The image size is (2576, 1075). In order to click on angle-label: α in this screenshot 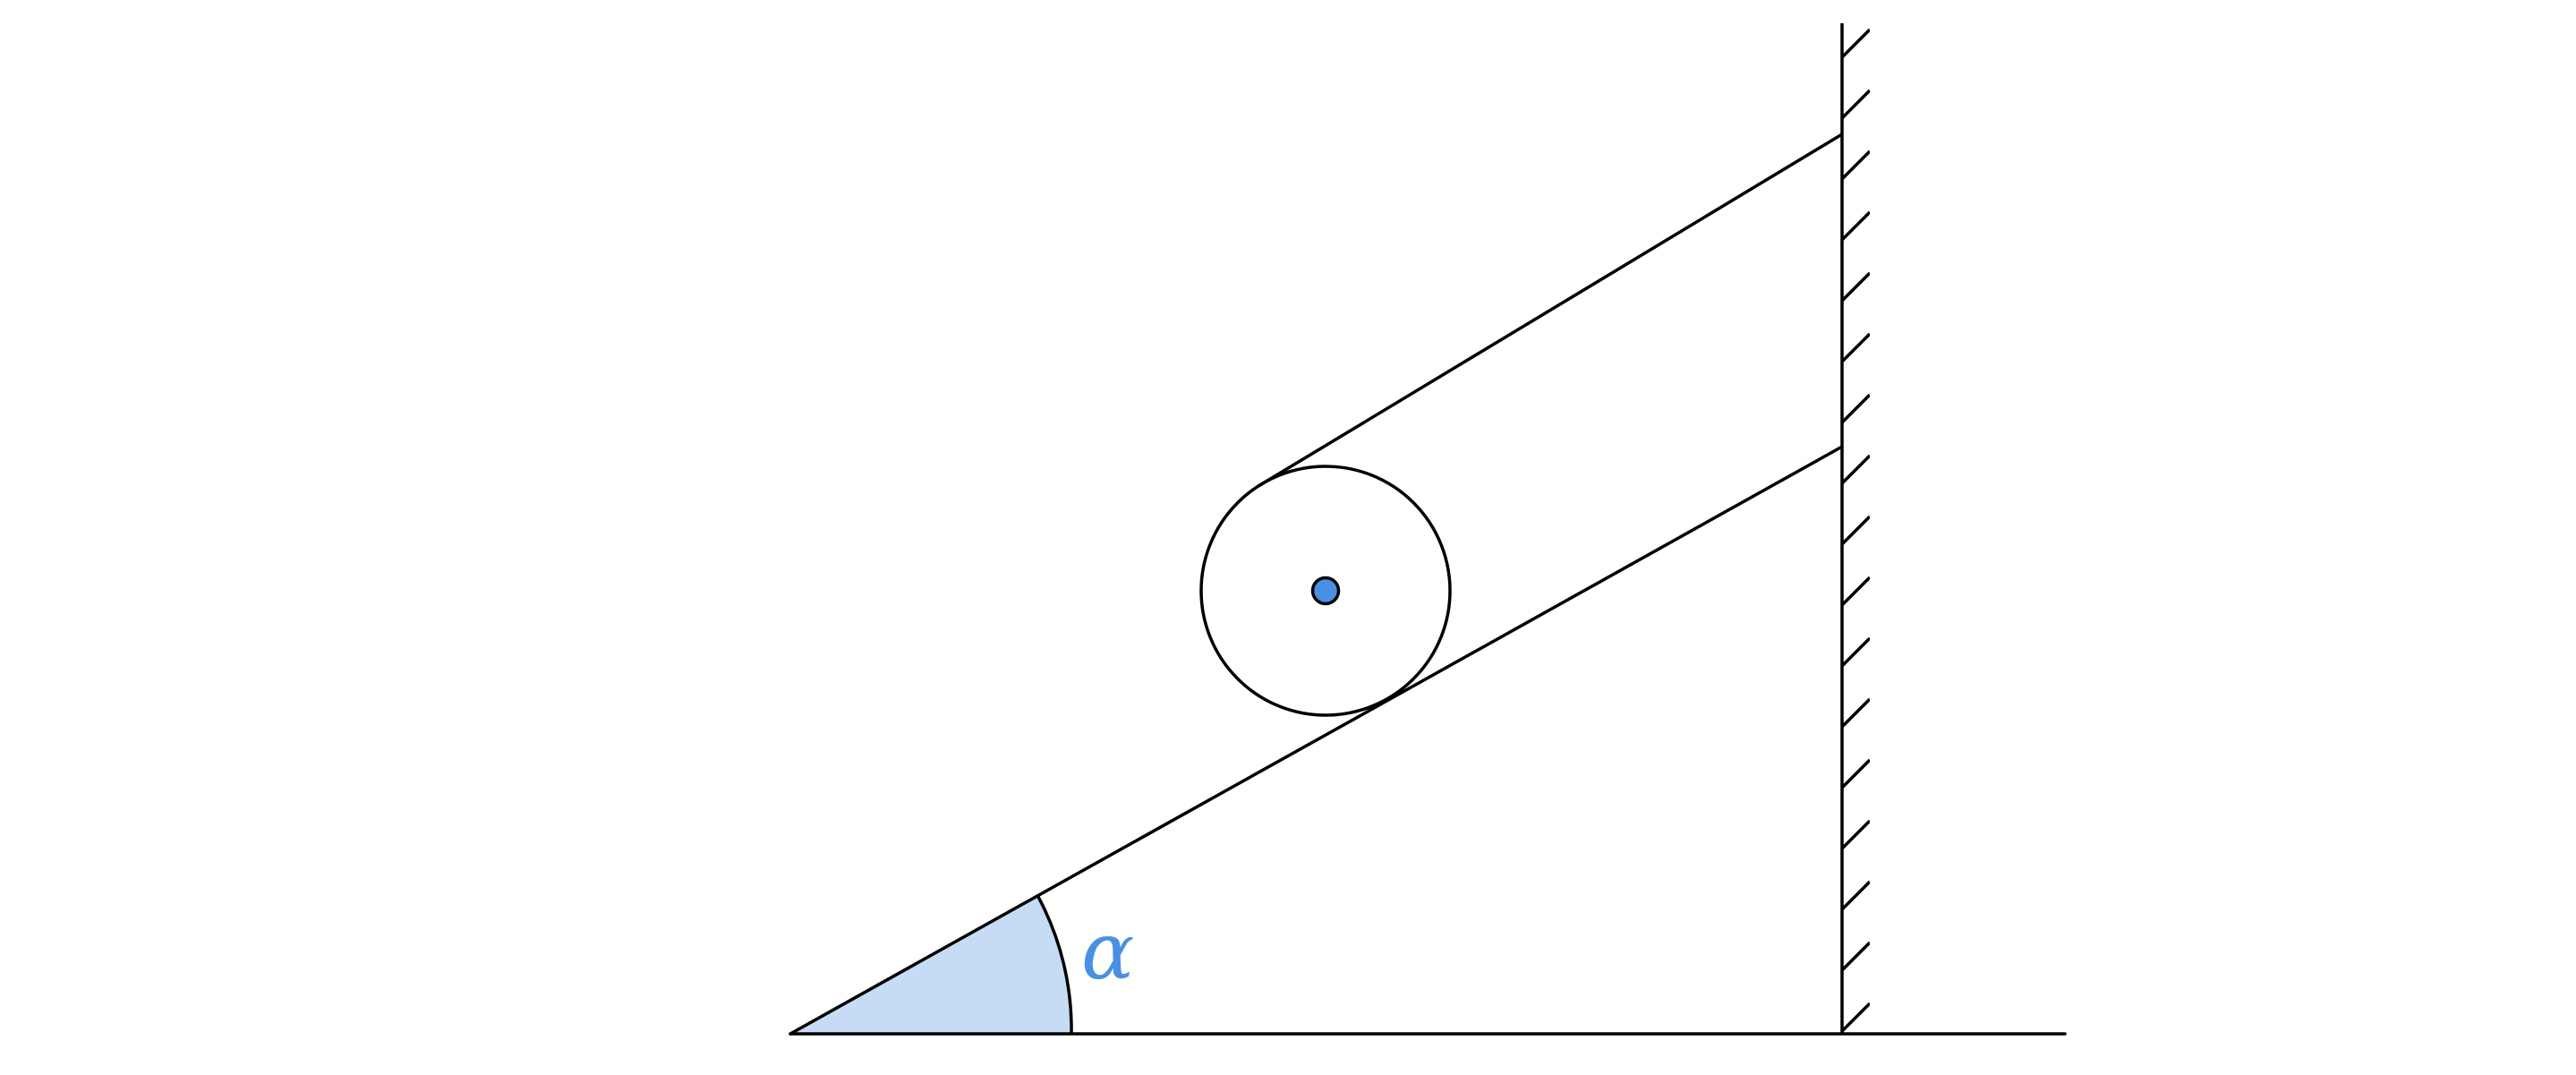, I will do `click(1107, 951)`.